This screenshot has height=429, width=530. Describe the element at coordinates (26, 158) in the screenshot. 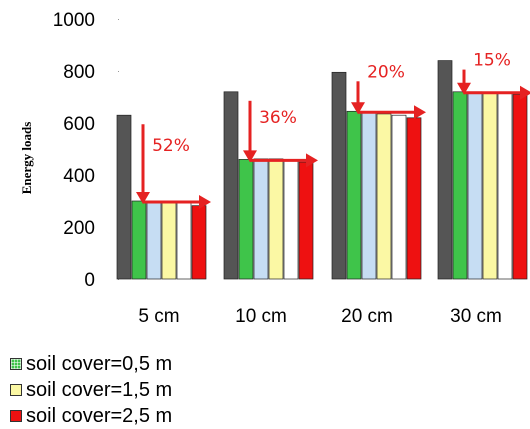

I see `y-axis-label: Energy loads` at that location.